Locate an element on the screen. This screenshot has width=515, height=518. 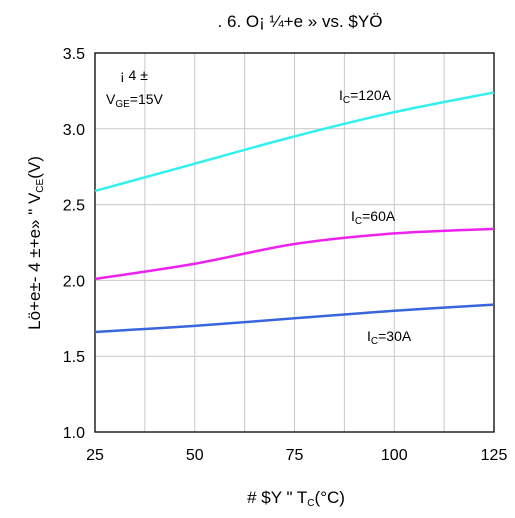
y-tick-label: 2.0 is located at coordinates (74, 281).